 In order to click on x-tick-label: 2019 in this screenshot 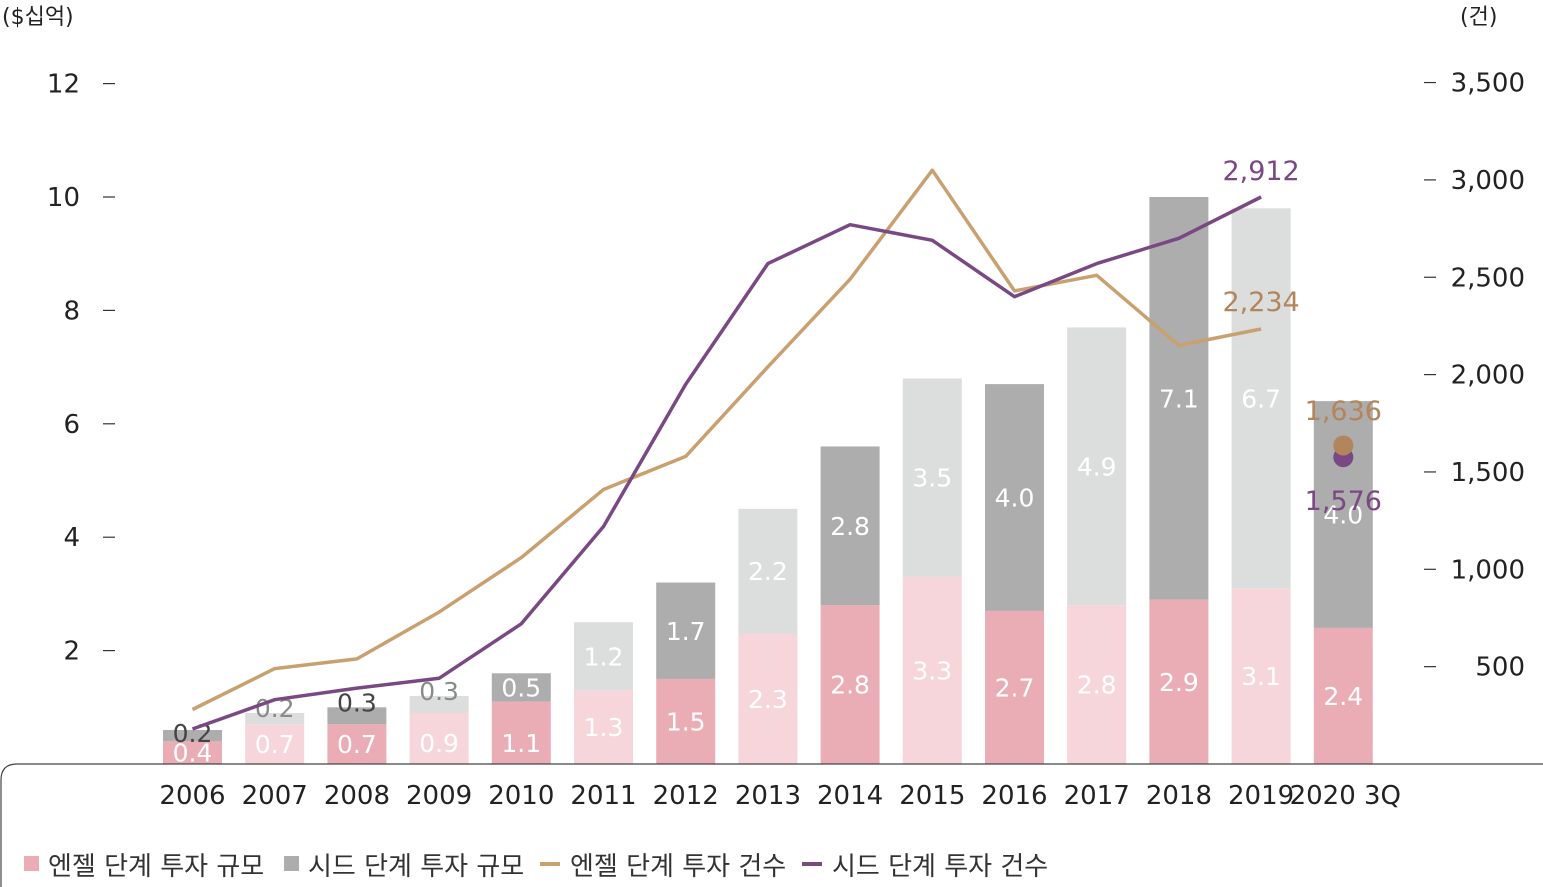, I will do `click(1261, 796)`.